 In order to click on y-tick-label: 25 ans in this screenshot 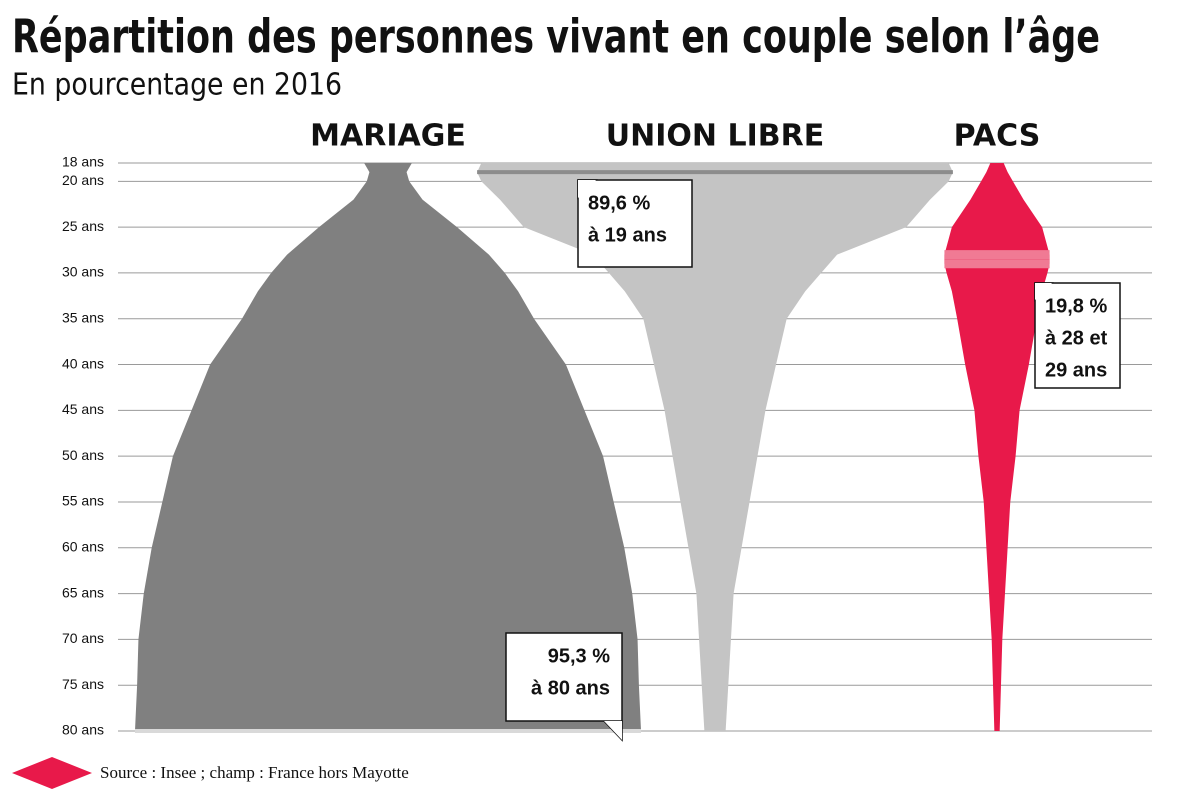, I will do `click(83, 226)`.